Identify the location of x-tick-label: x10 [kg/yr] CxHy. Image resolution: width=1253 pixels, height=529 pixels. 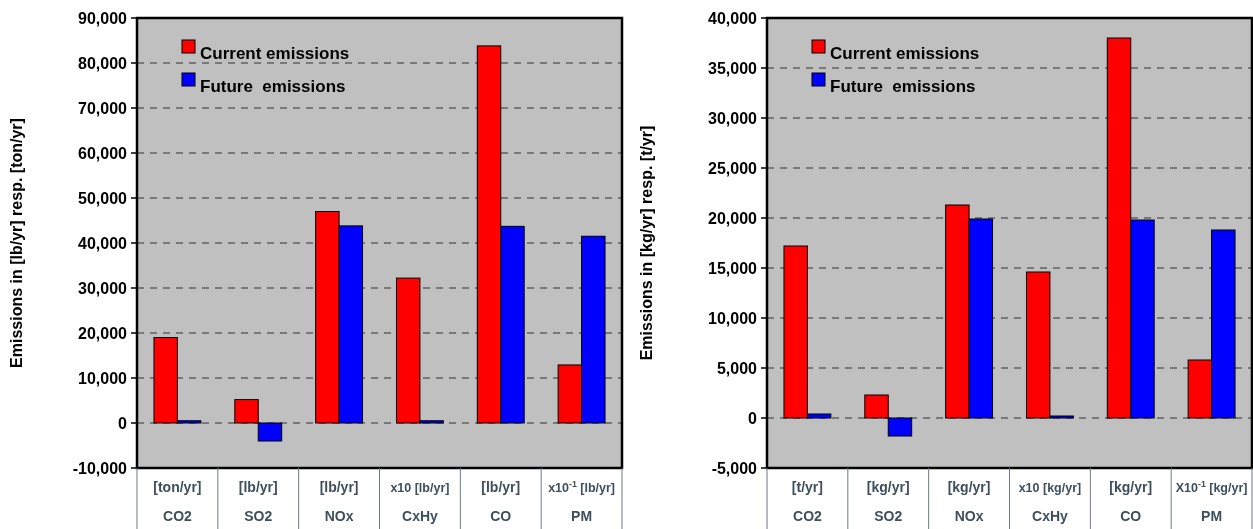
(1050, 502).